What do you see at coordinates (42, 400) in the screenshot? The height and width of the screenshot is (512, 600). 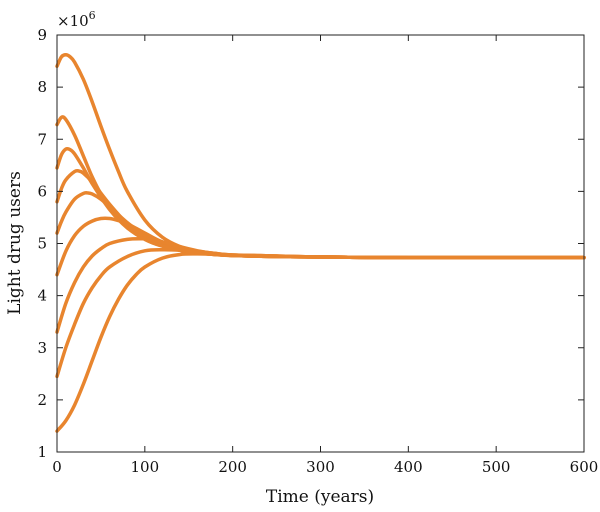 I see `y-tick-label-2: 2` at bounding box center [42, 400].